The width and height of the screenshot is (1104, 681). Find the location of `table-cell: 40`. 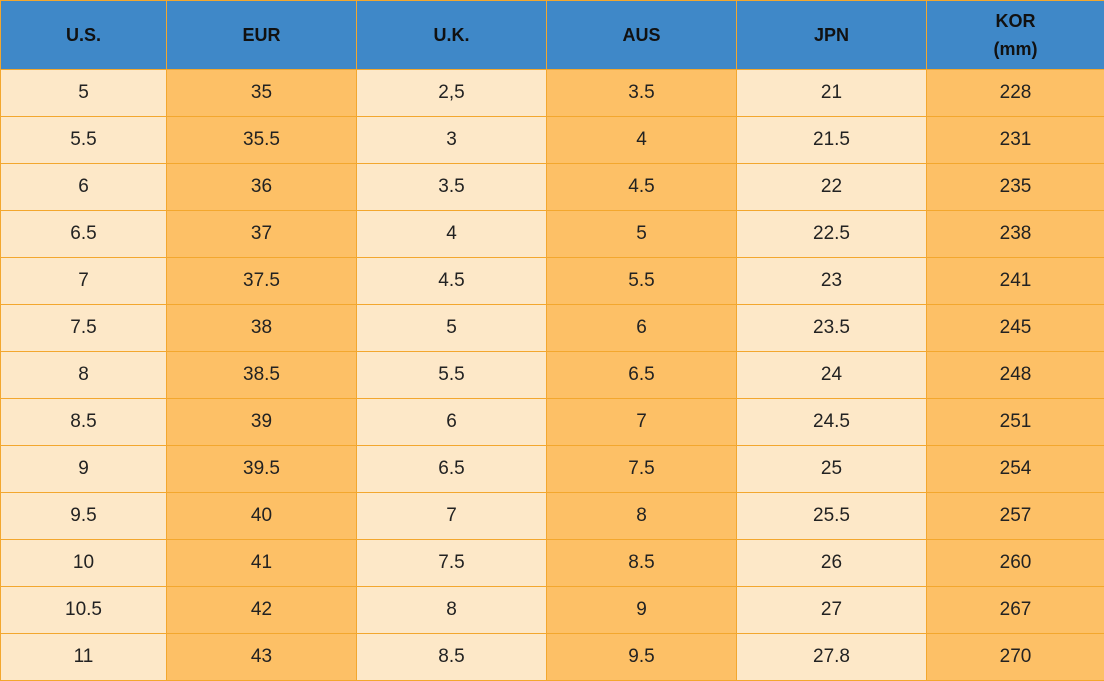

table-cell: 40 is located at coordinates (262, 516).